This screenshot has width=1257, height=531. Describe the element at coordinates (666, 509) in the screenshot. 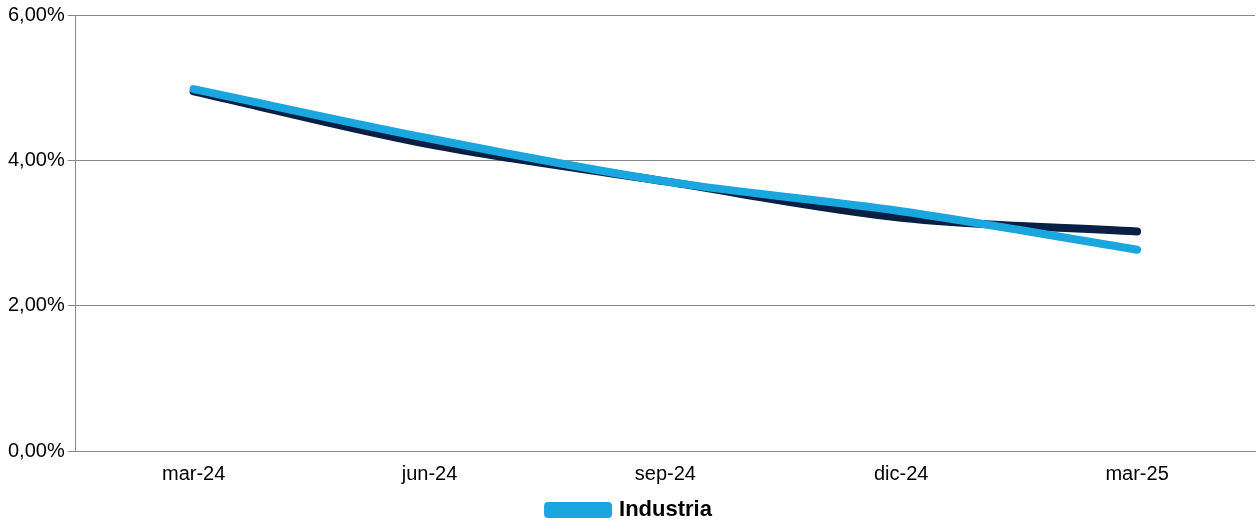

I see `legend-label: Industria` at that location.